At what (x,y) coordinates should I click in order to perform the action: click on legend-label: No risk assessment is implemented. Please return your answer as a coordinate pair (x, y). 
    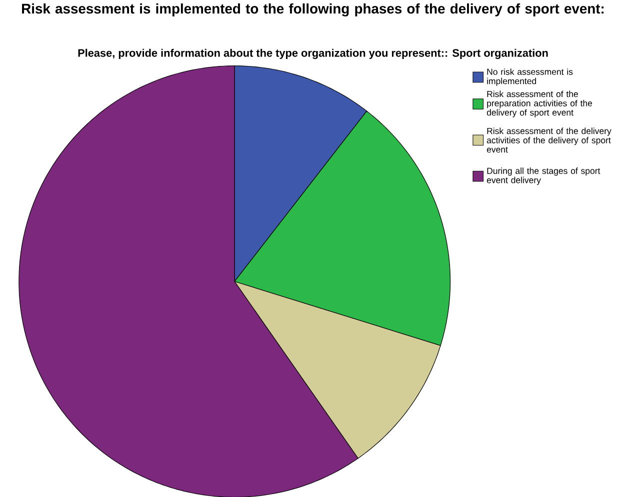
    Looking at the image, I should click on (530, 77).